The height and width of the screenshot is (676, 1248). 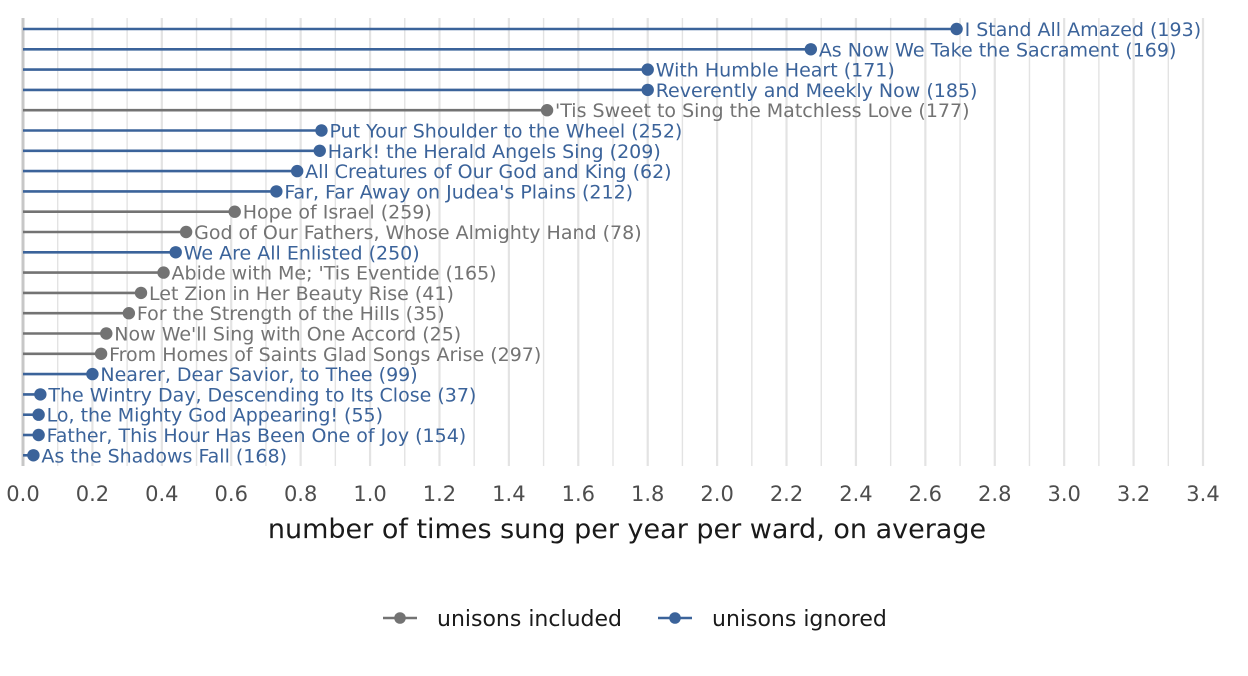 What do you see at coordinates (994, 494) in the screenshot?
I see `x-tick-label: 2.8` at bounding box center [994, 494].